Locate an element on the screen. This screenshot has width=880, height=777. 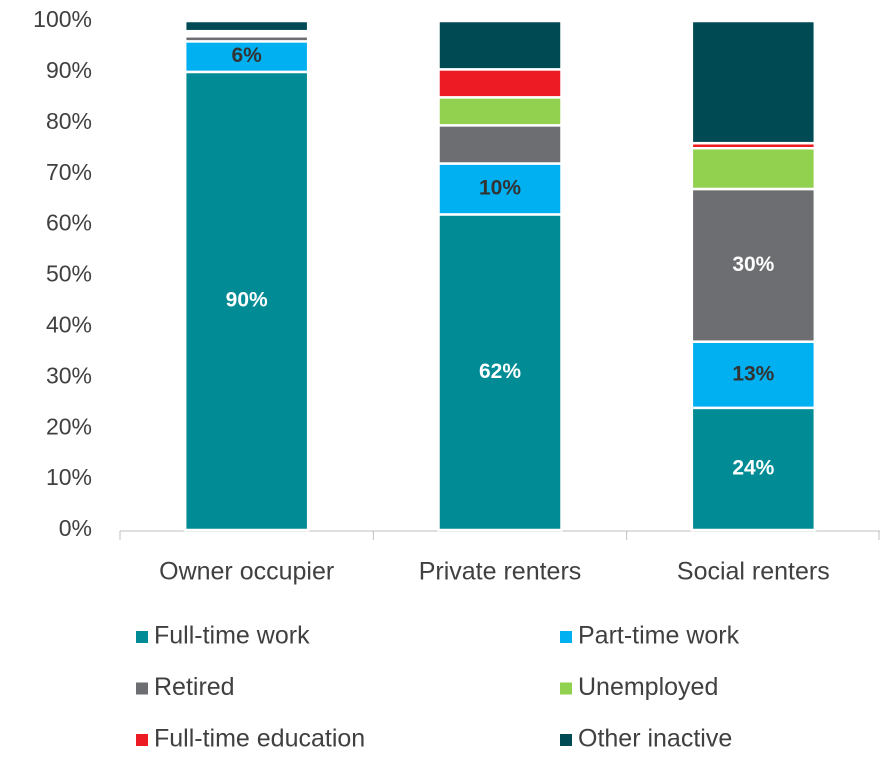
legend-label: Full-time education is located at coordinates (259, 739).